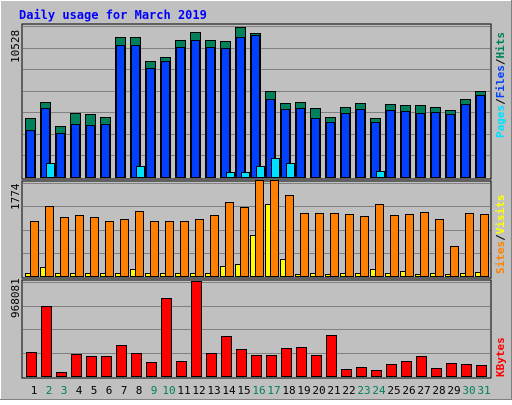 Image resolution: width=512 pixels, height=405 pixels. I want to click on day-label: 14, so click(229, 390).